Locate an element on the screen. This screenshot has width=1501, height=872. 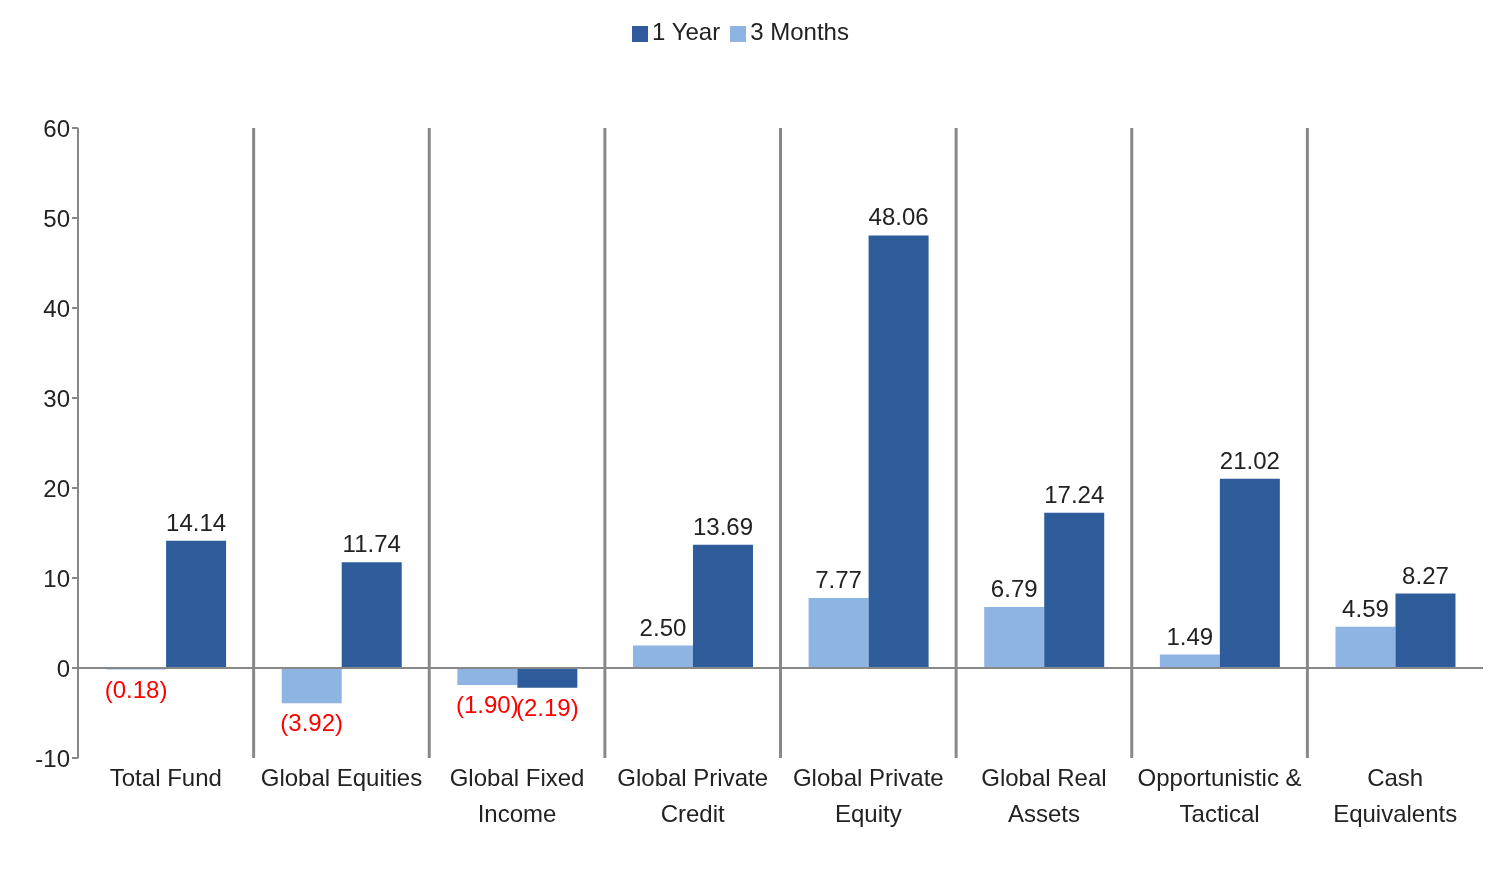
x-tick-label: Total Fund is located at coordinates (165, 777).